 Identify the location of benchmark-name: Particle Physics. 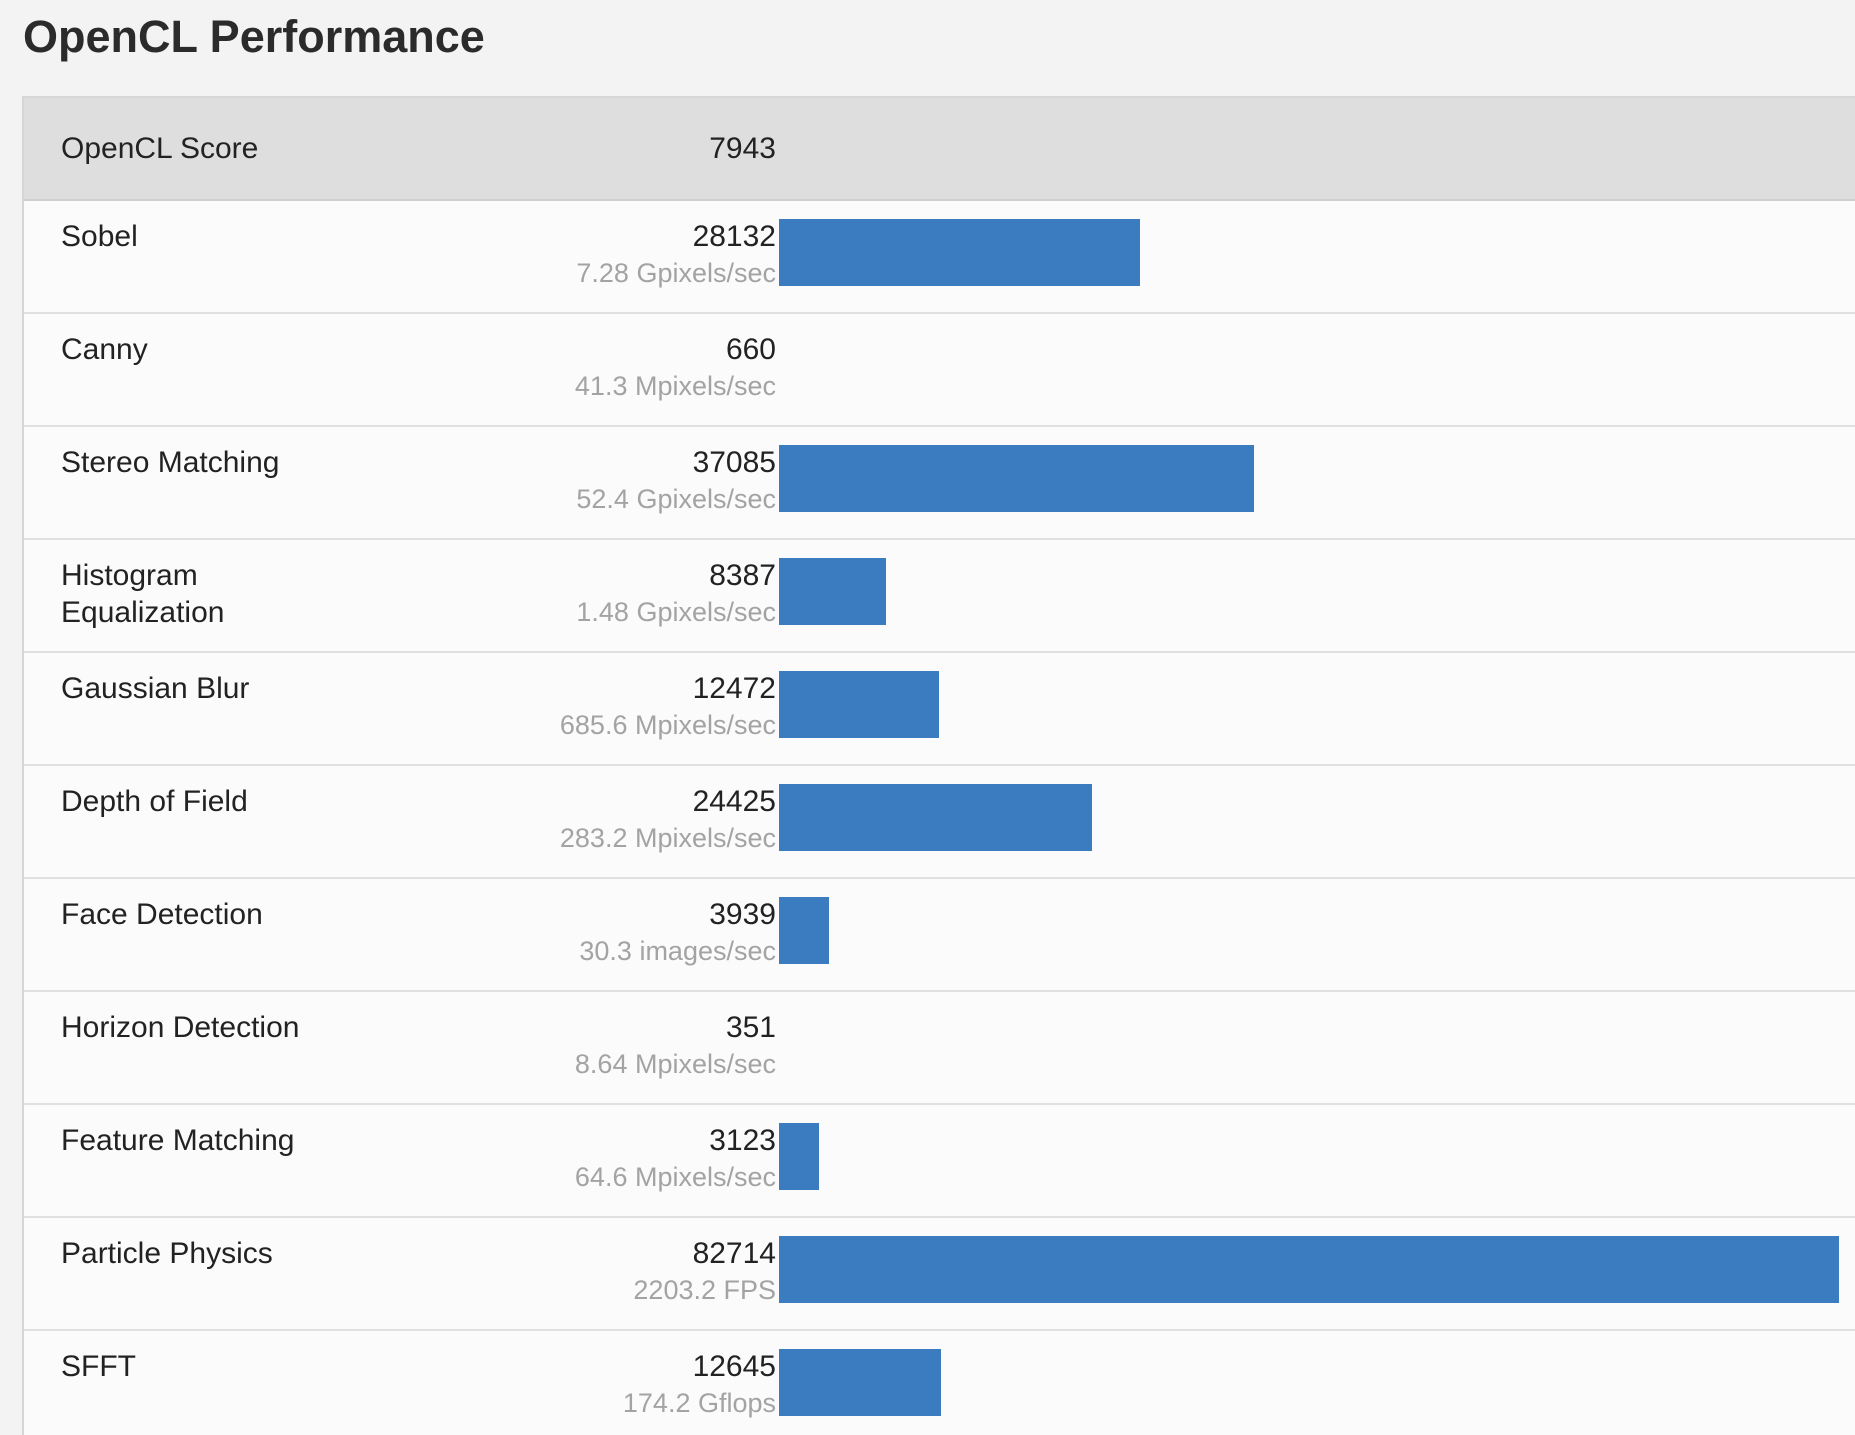
(167, 1253).